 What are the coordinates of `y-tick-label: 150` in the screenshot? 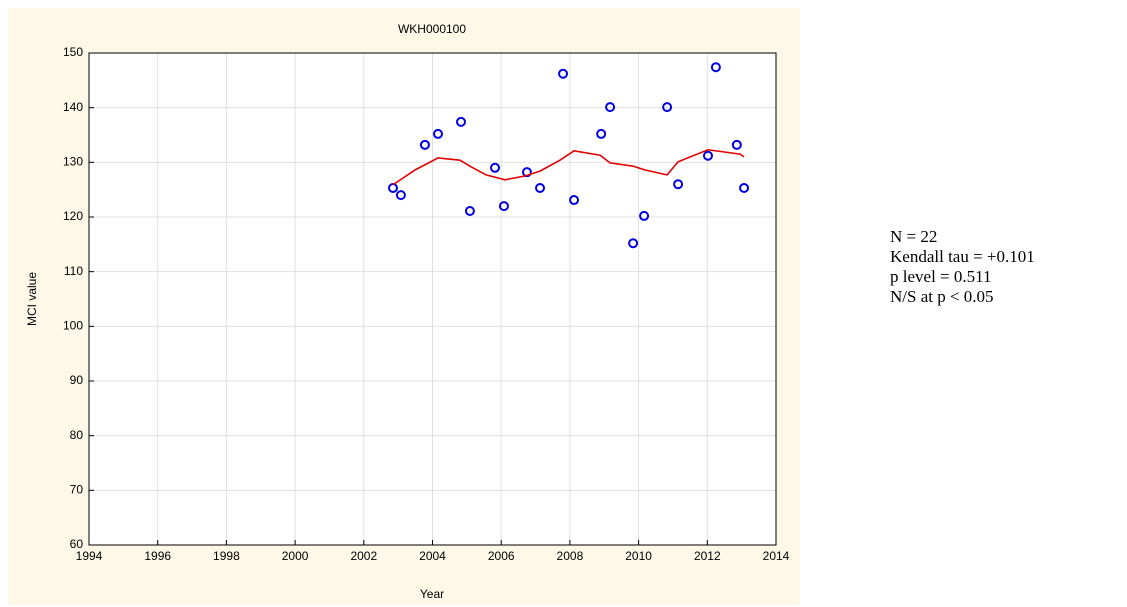 It's located at (73, 52).